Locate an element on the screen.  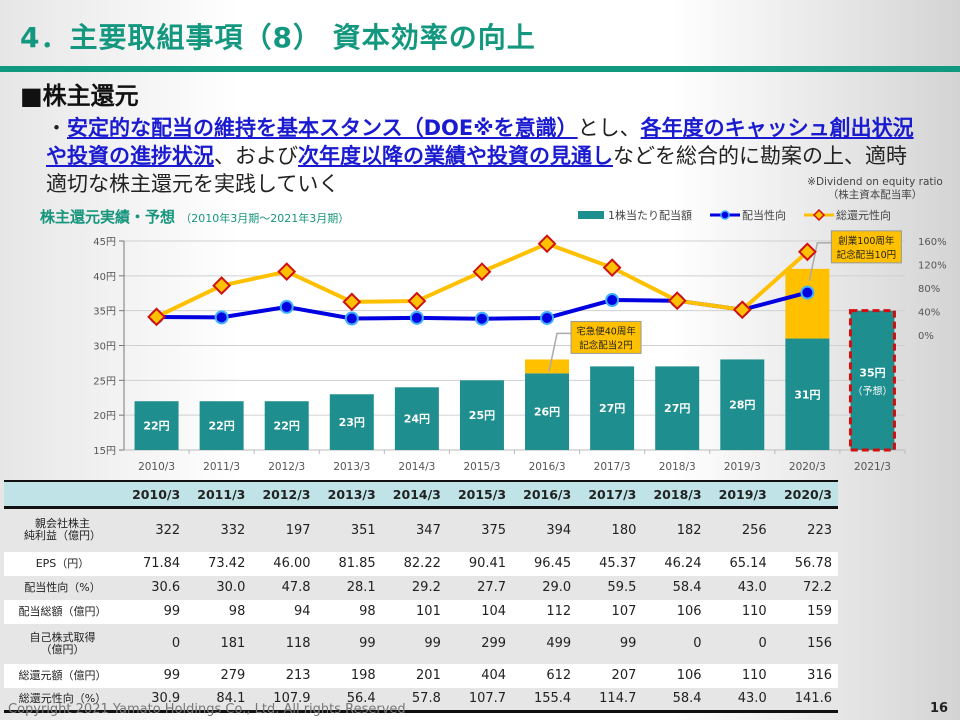
row-label: 配当性向（%） is located at coordinates (62, 587).